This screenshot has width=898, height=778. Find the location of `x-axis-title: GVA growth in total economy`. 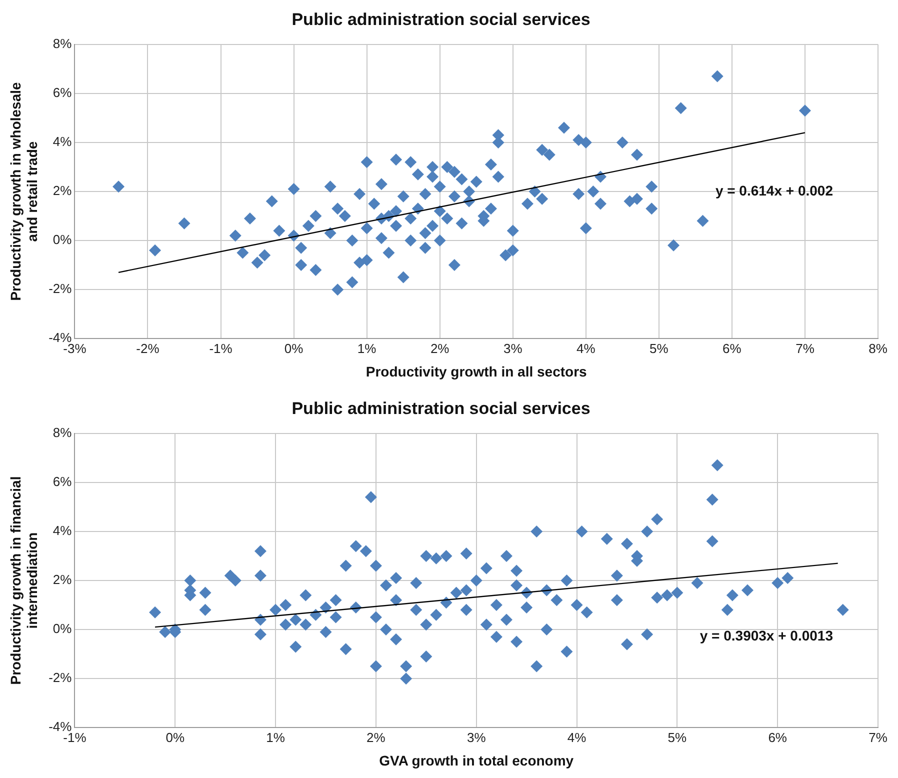

x-axis-title: GVA growth in total economy is located at coordinates (476, 760).